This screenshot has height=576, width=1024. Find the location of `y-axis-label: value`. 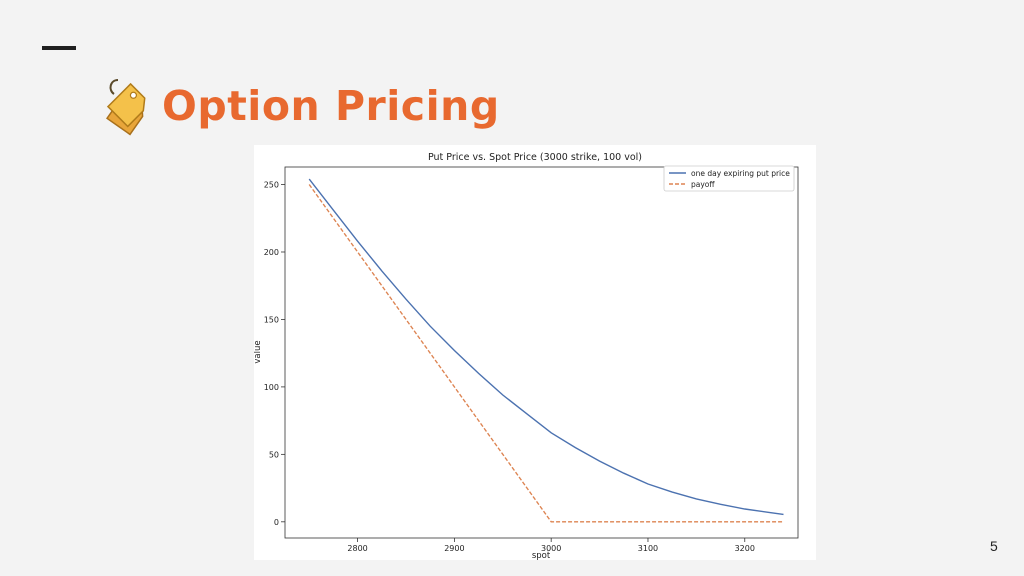

y-axis-label: value is located at coordinates (258, 351).